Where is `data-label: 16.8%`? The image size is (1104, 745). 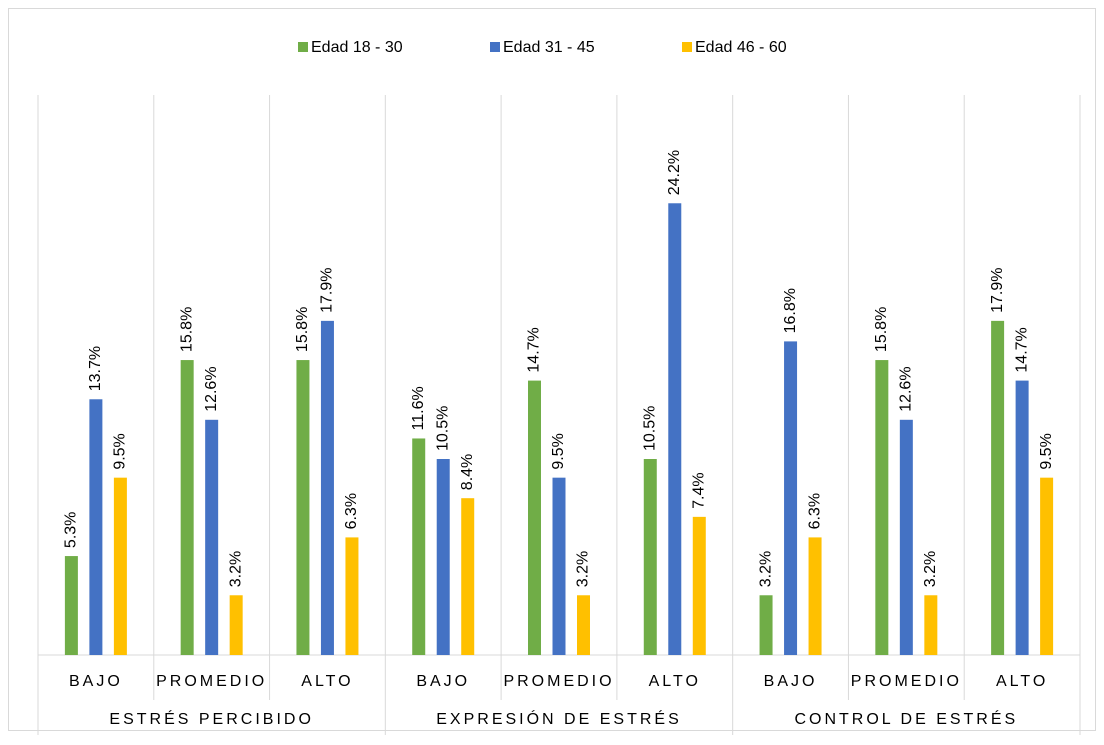 data-label: 16.8% is located at coordinates (790, 310).